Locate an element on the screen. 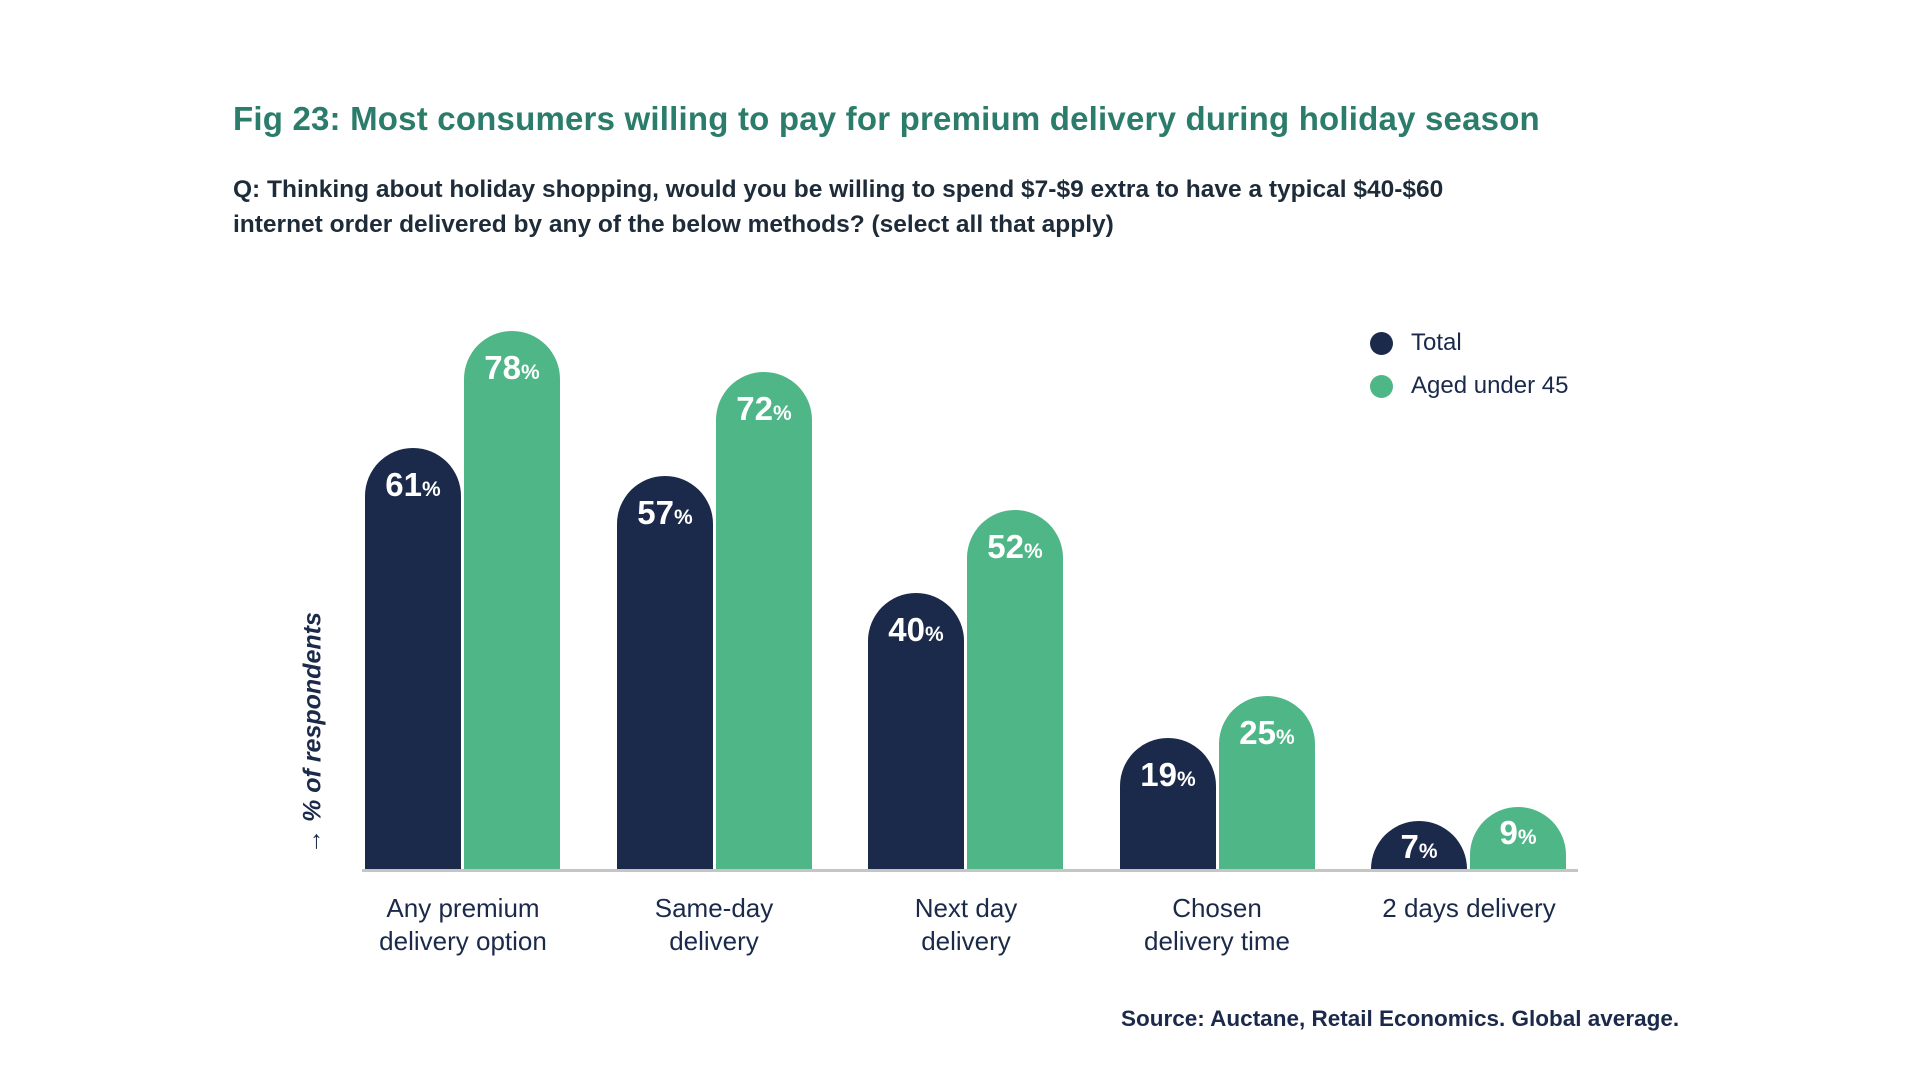 The height and width of the screenshot is (1080, 1920). legend-item-aged-under-45: Aged under 45 is located at coordinates (1469, 386).